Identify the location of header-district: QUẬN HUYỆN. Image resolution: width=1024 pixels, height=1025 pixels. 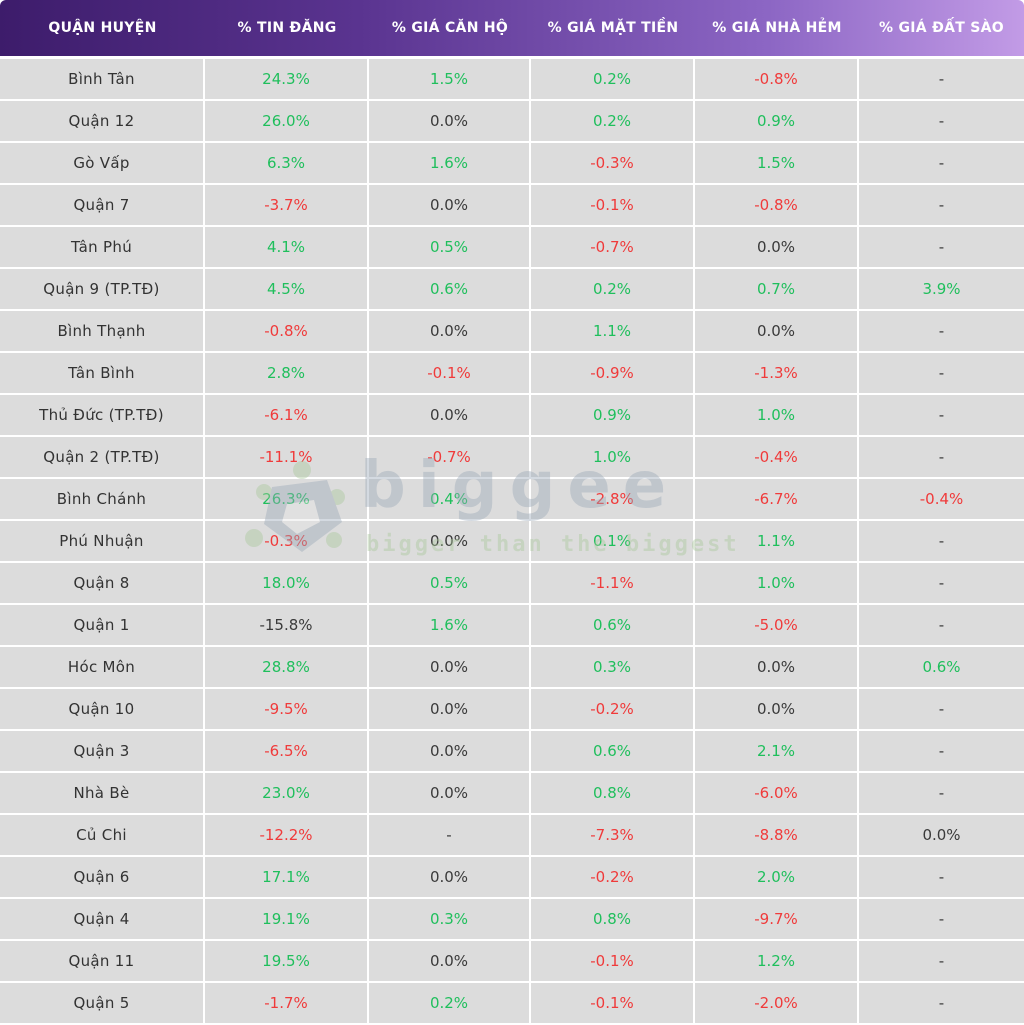
(102, 28).